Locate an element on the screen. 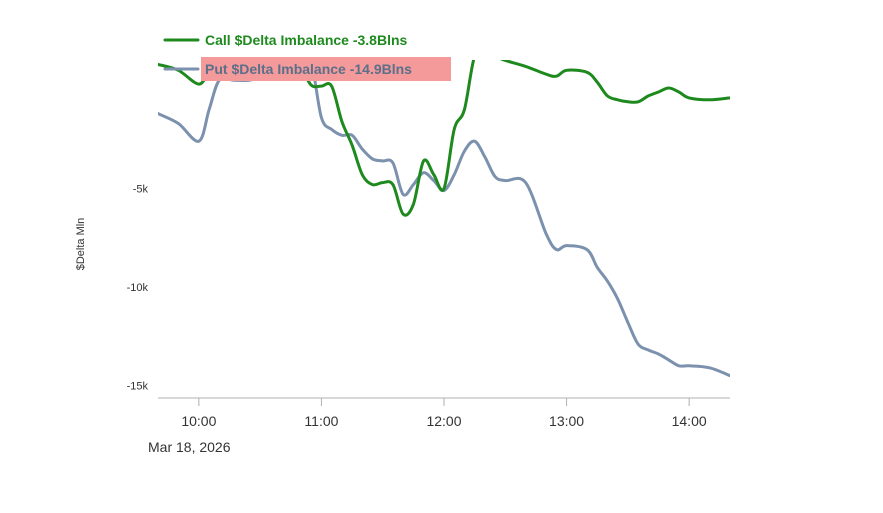 This screenshot has width=883, height=513. x-tick-label: 14:00 is located at coordinates (689, 421).